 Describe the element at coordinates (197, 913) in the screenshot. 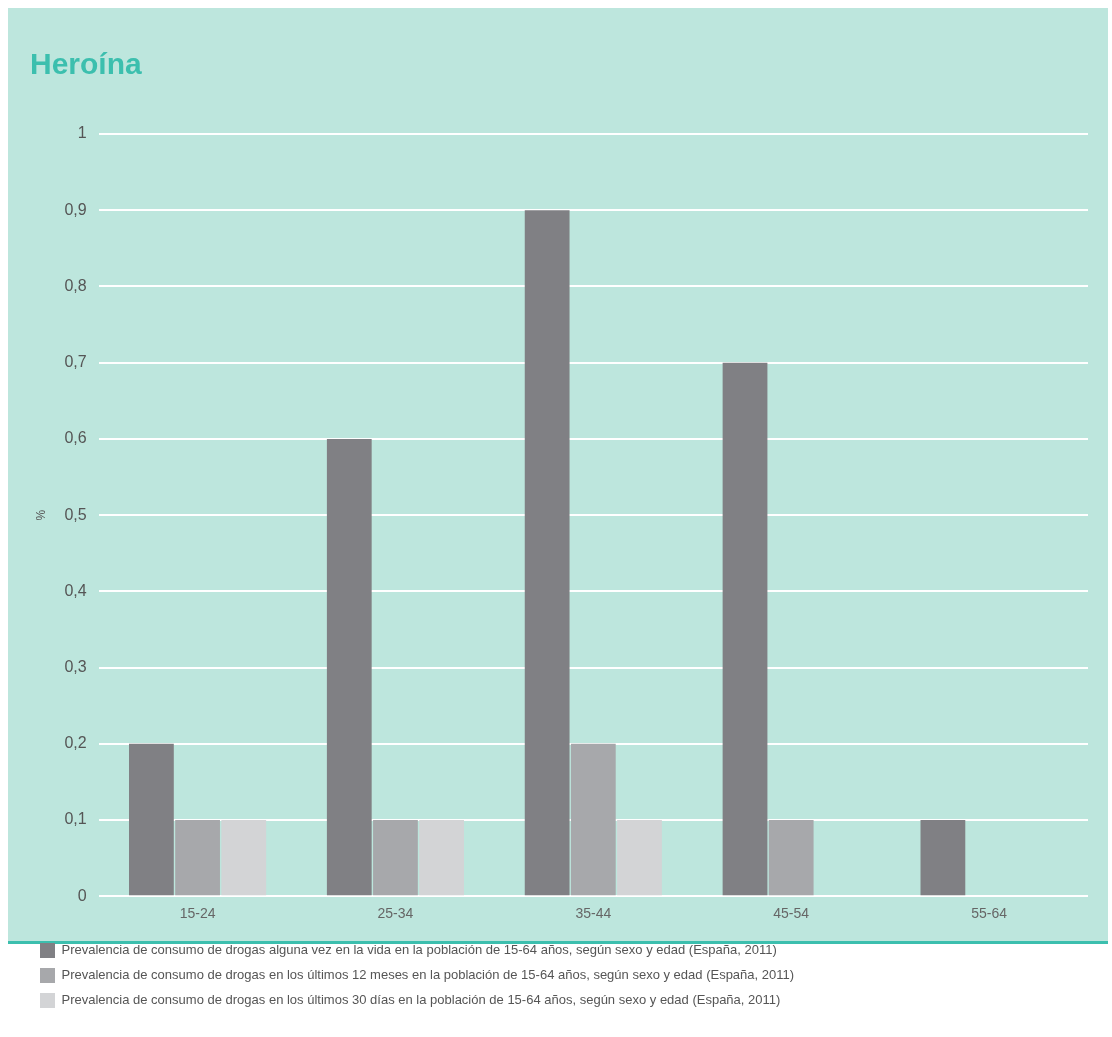

I see `x-tick-label: 15-24` at that location.